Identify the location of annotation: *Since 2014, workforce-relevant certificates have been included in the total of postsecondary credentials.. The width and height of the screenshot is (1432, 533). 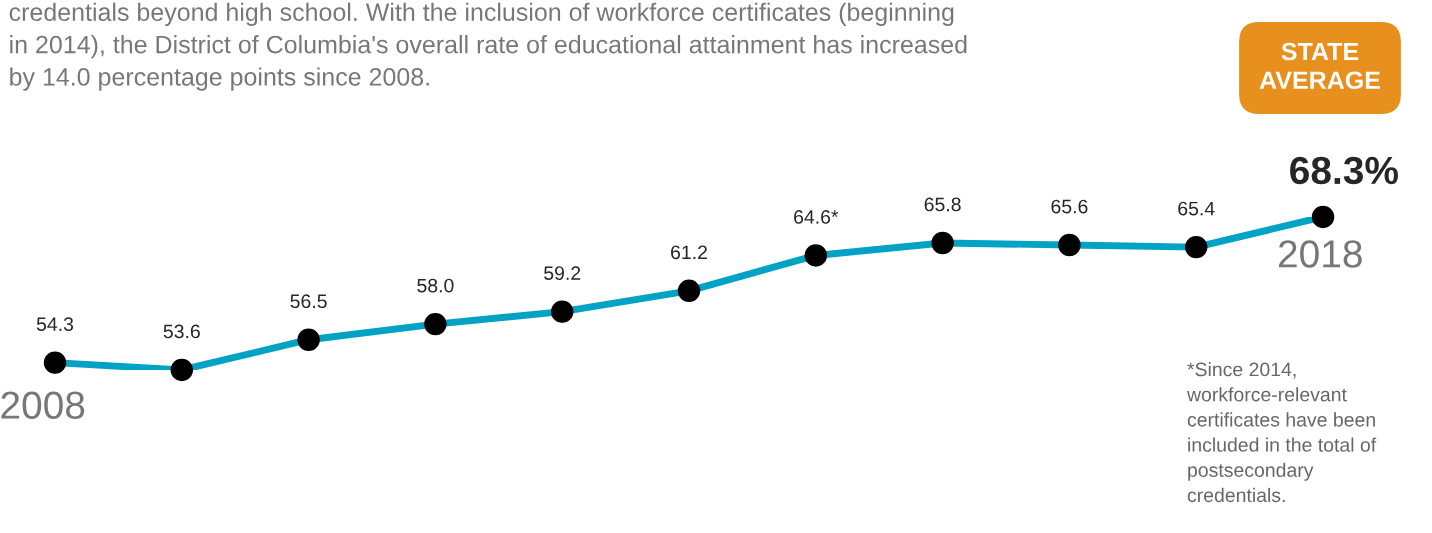
(1281, 432).